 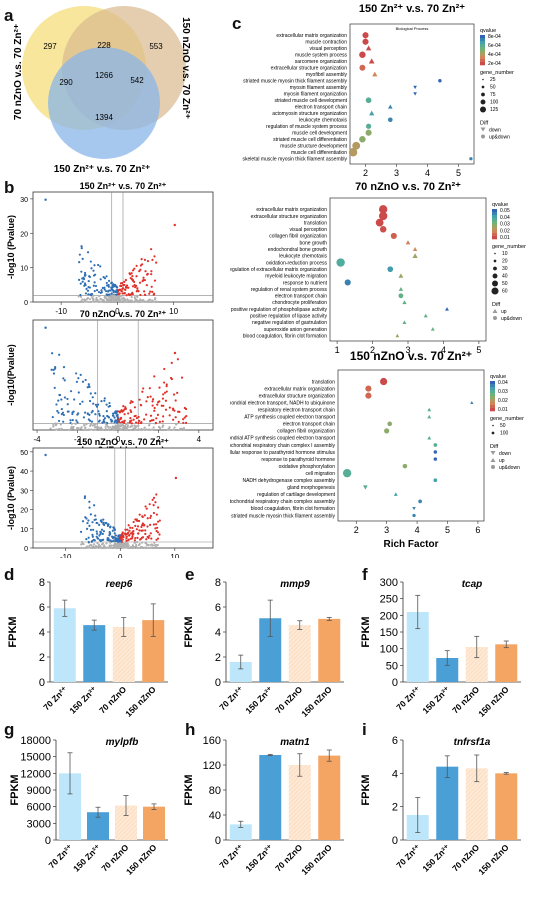 What do you see at coordinates (11, 247) in the screenshot?
I see `volcano-y-label: -log10 (Pvalue)` at bounding box center [11, 247].